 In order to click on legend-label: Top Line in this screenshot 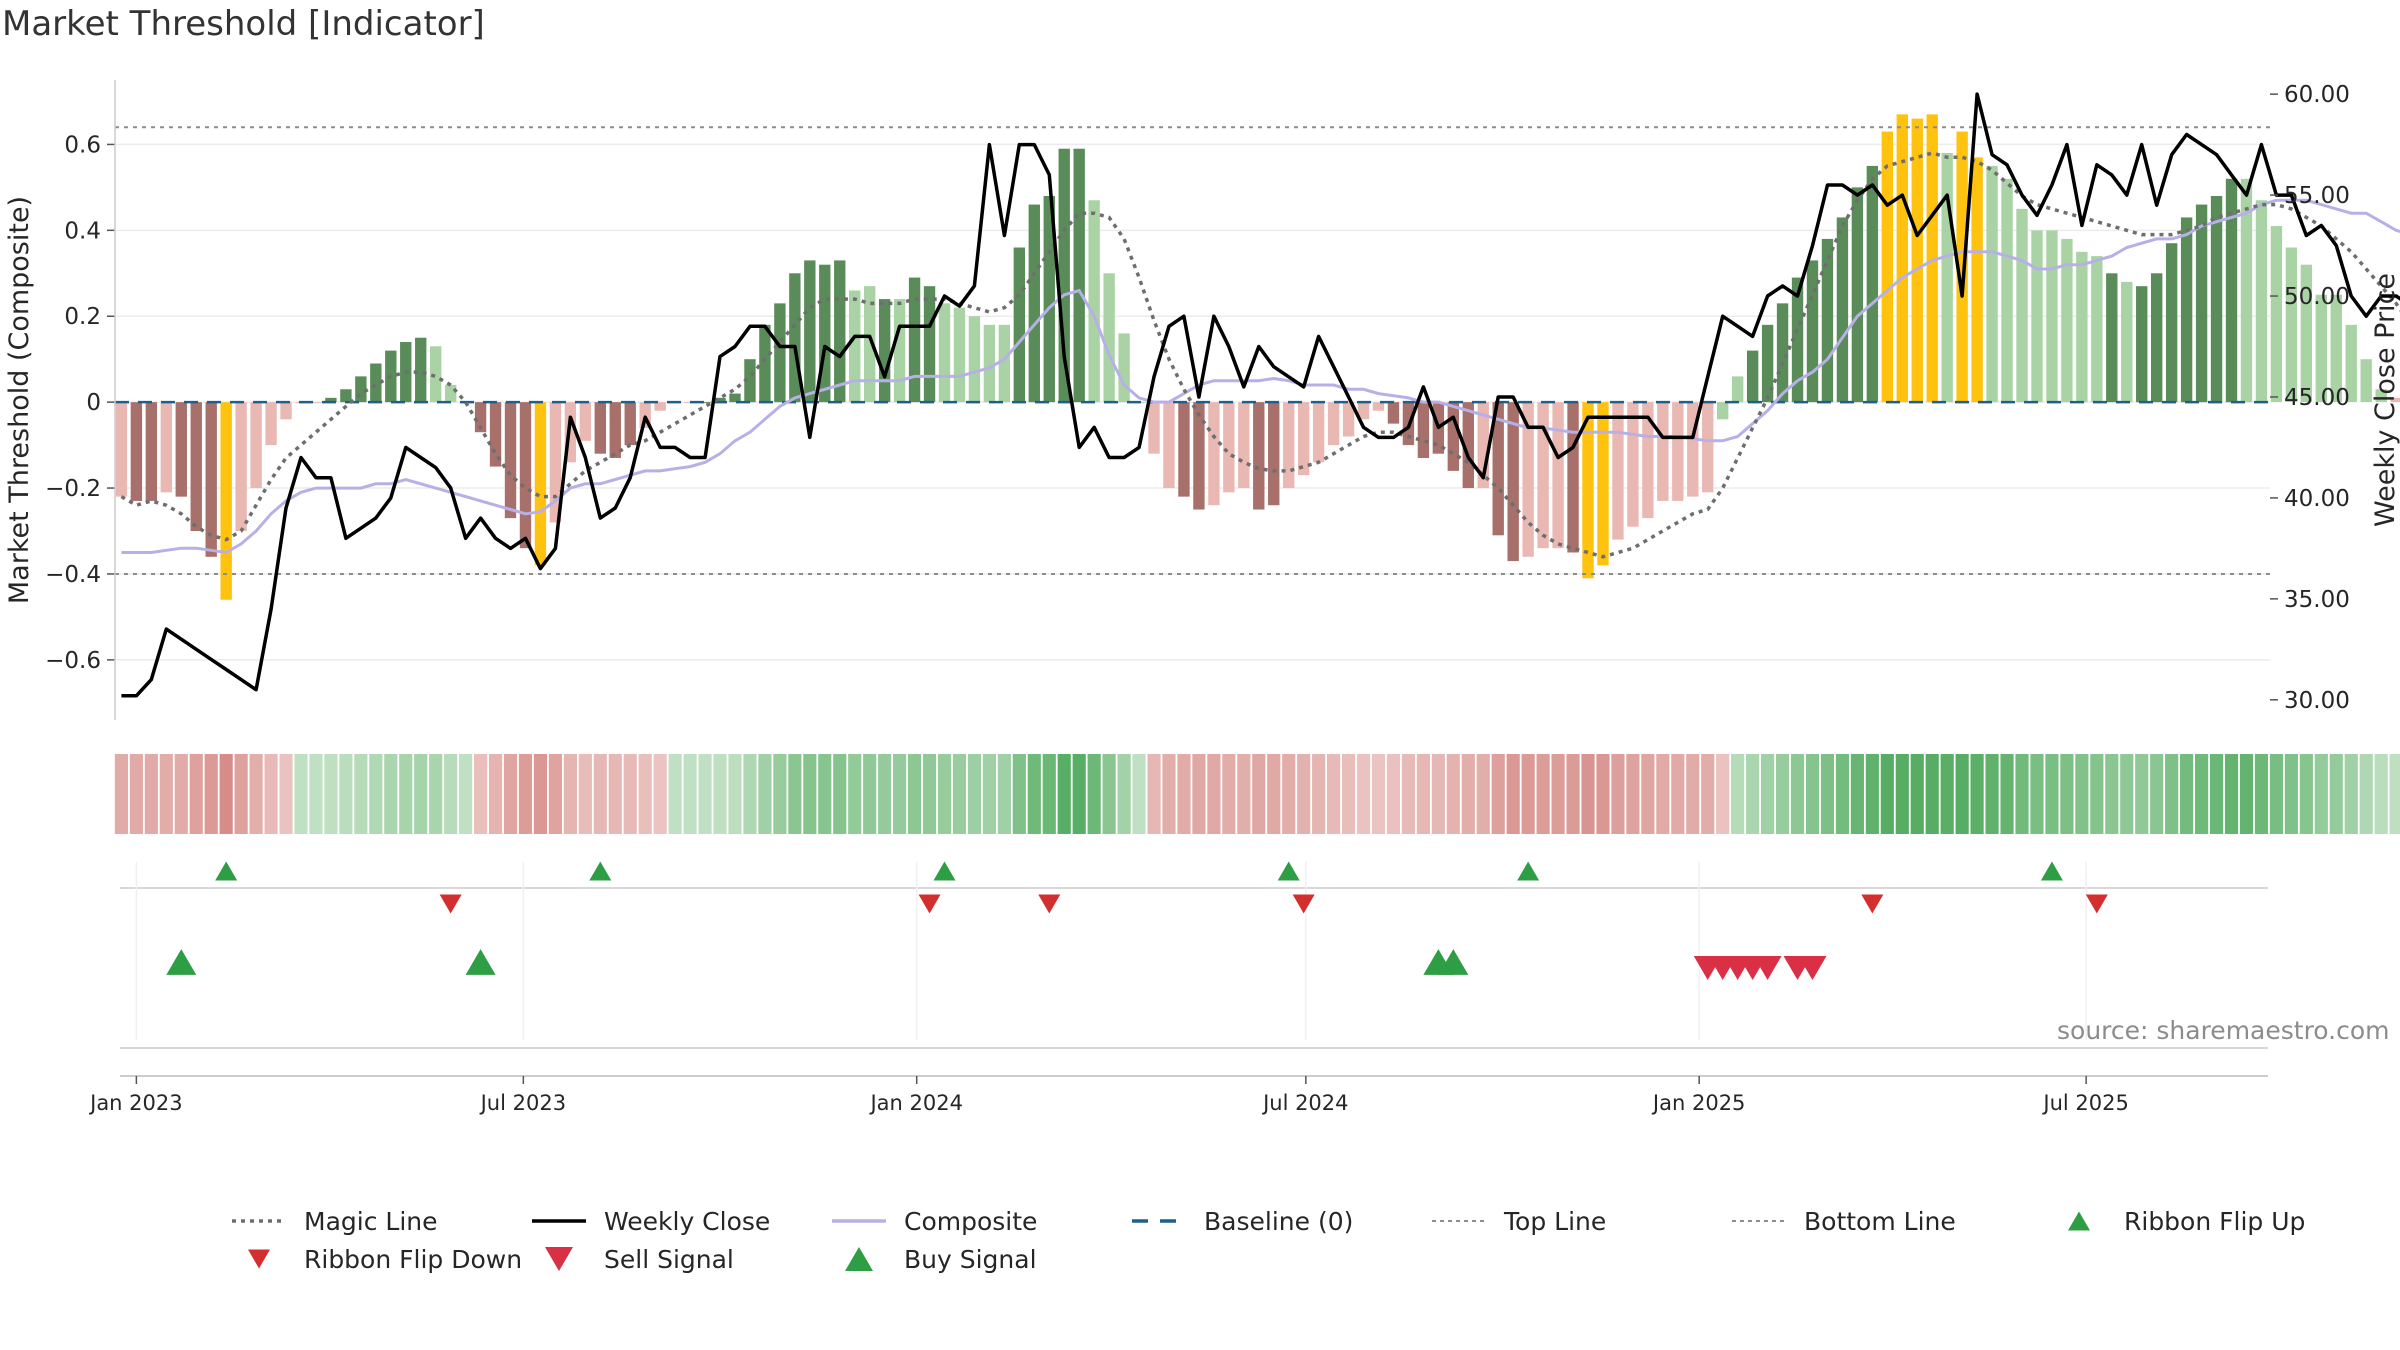, I will do `click(1555, 1221)`.